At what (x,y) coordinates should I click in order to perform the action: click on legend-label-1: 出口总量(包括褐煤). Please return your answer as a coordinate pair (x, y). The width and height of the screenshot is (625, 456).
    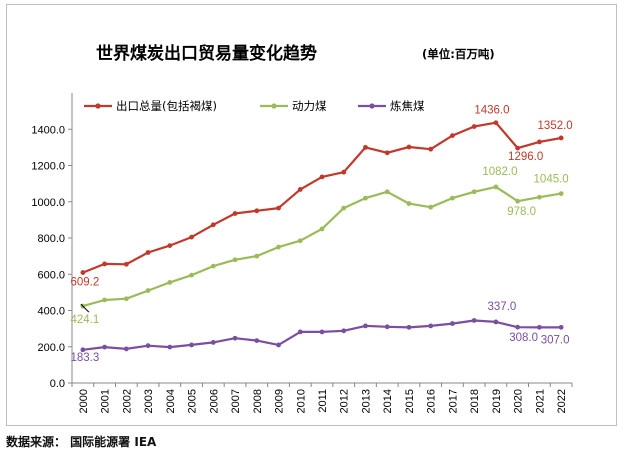
    Looking at the image, I should click on (166, 106).